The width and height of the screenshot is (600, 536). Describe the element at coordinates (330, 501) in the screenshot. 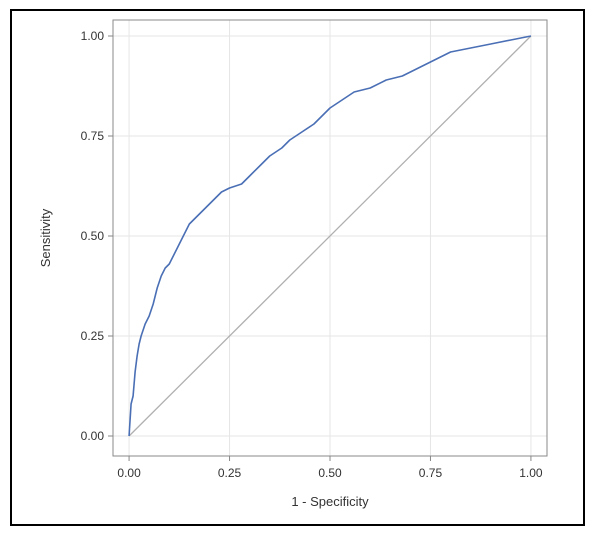

I see `x-axis-label: 1 - Specificity` at that location.